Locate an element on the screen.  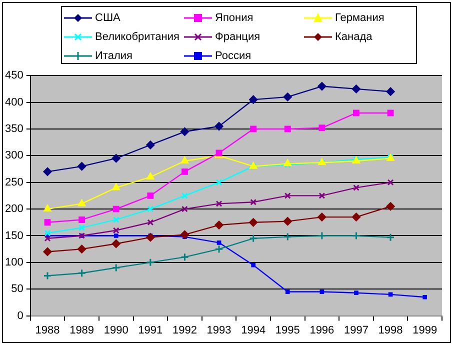
x-tick-label: 1989 is located at coordinates (82, 330).